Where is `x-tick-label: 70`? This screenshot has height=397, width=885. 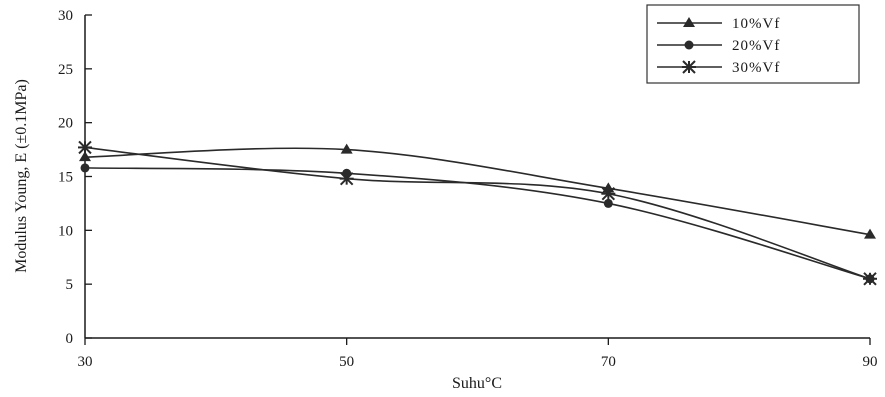 x-tick-label: 70 is located at coordinates (608, 362).